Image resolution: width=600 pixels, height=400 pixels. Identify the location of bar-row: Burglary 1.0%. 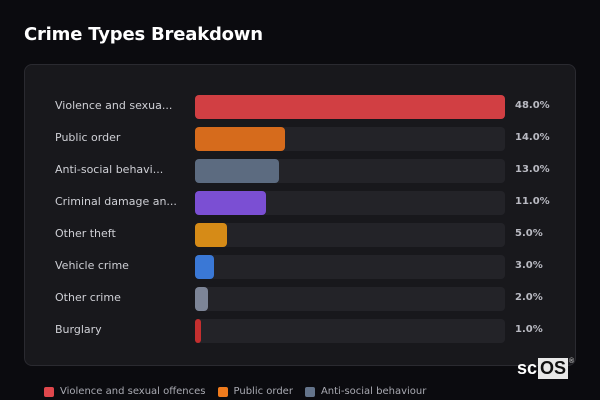
(300, 331).